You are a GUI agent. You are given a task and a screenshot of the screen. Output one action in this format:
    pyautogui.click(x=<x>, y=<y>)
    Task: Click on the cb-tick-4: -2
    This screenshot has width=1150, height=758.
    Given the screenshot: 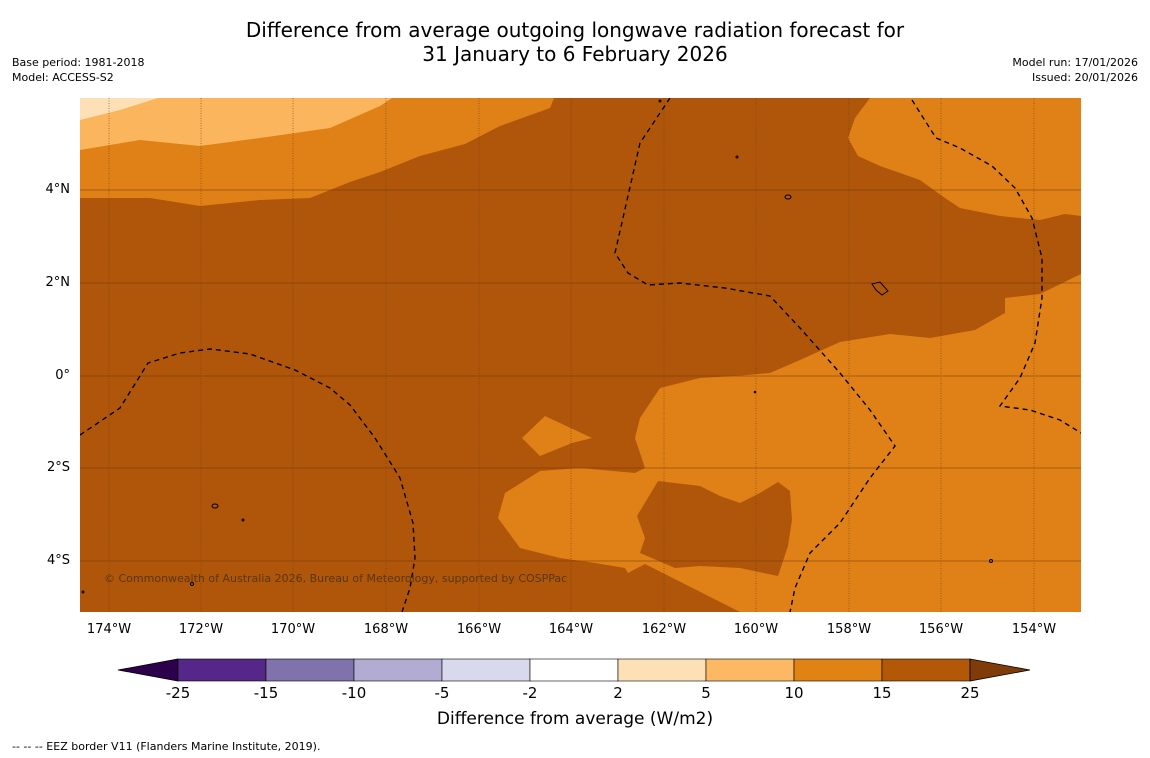 What is the action you would take?
    pyautogui.click(x=530, y=693)
    